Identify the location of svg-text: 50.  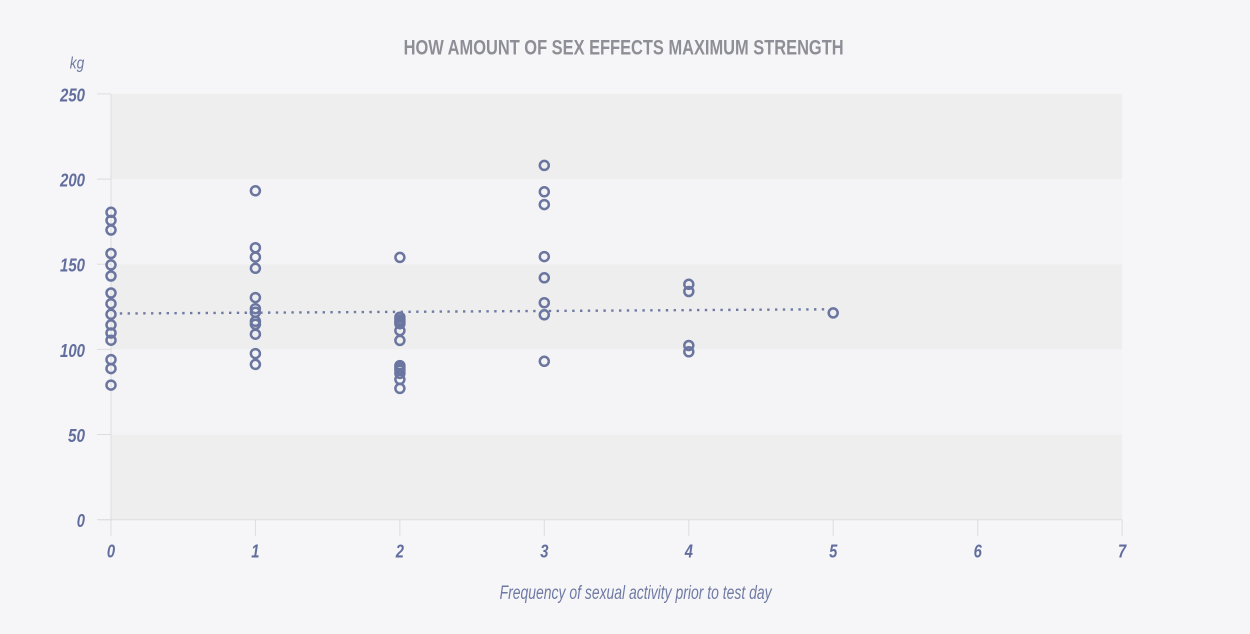
(77, 435).